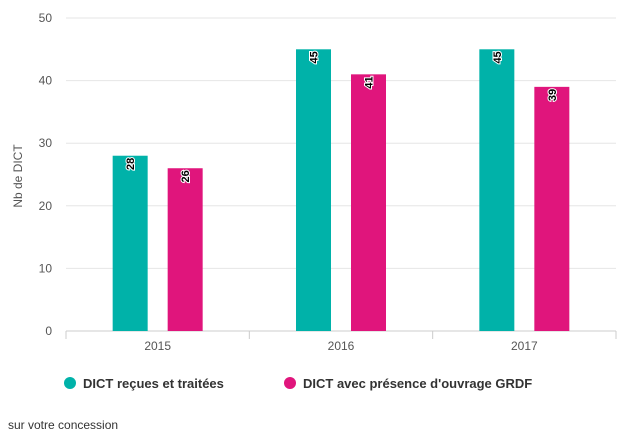 The height and width of the screenshot is (432, 624). What do you see at coordinates (46, 174) in the screenshot?
I see `y-axis: 0 10 20 30 40 50` at bounding box center [46, 174].